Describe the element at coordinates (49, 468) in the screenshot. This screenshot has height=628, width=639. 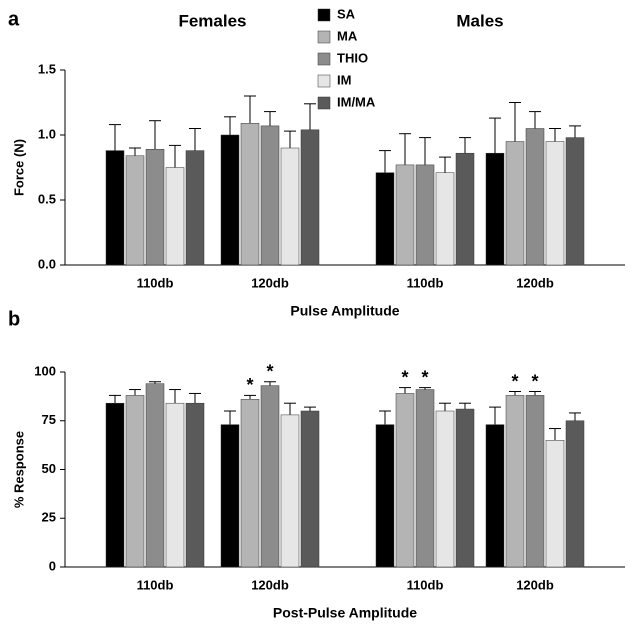
I see `y-tick-label: 50` at that location.